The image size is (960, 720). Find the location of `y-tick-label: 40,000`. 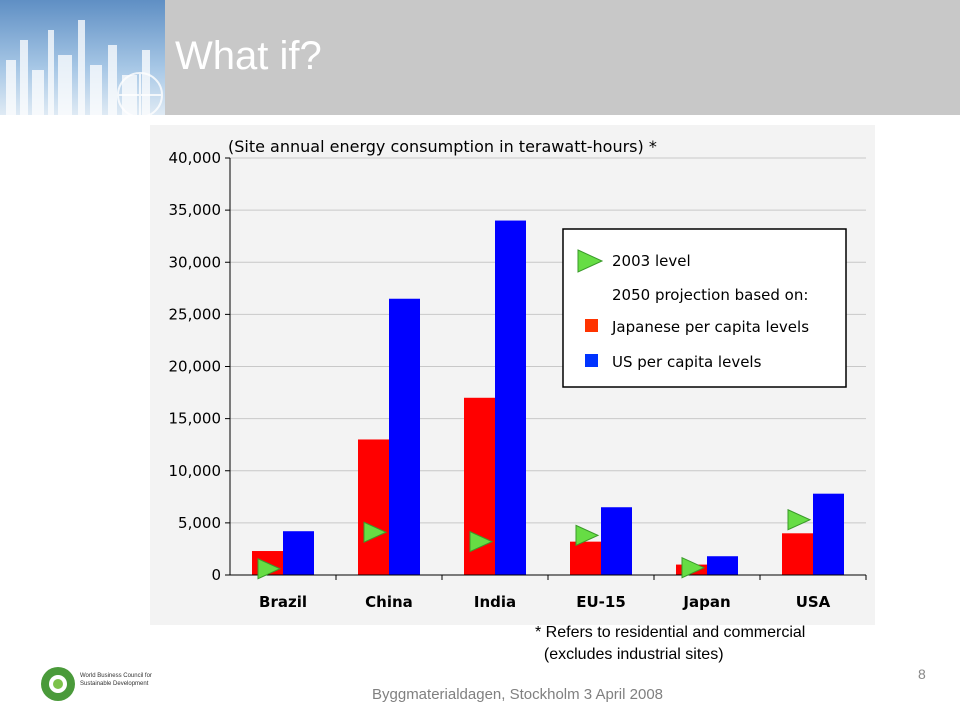

y-tick-label: 40,000 is located at coordinates (195, 158).